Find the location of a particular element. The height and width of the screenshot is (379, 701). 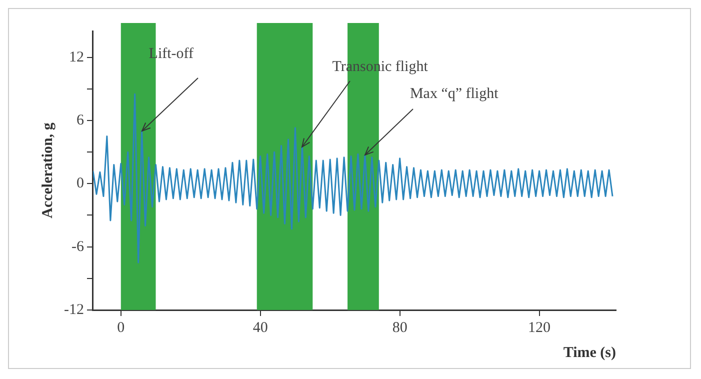

x-tick-label: 0 is located at coordinates (121, 328).